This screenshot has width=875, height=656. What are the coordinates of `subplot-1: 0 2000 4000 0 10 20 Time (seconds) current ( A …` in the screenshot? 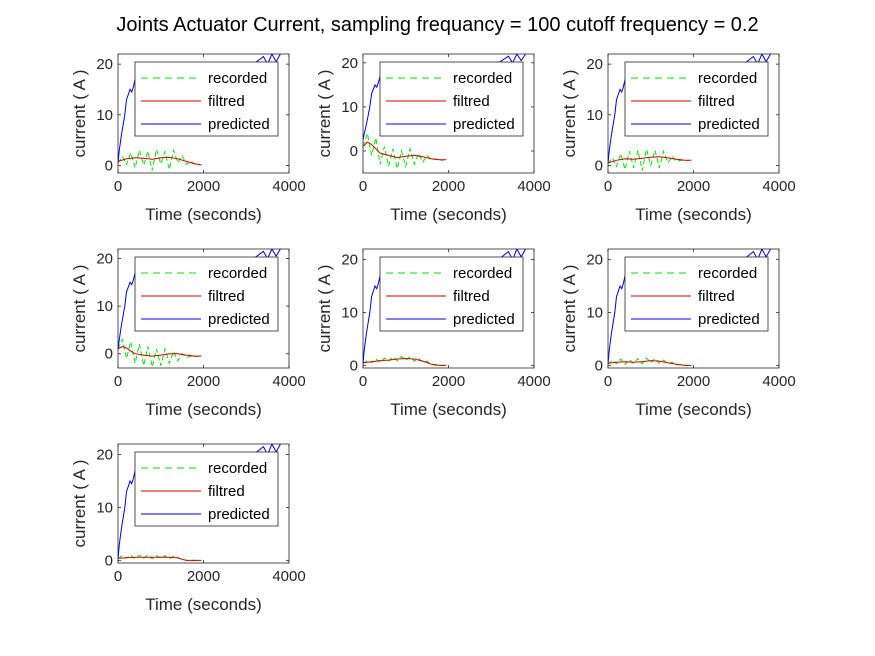 It's located at (188, 138).